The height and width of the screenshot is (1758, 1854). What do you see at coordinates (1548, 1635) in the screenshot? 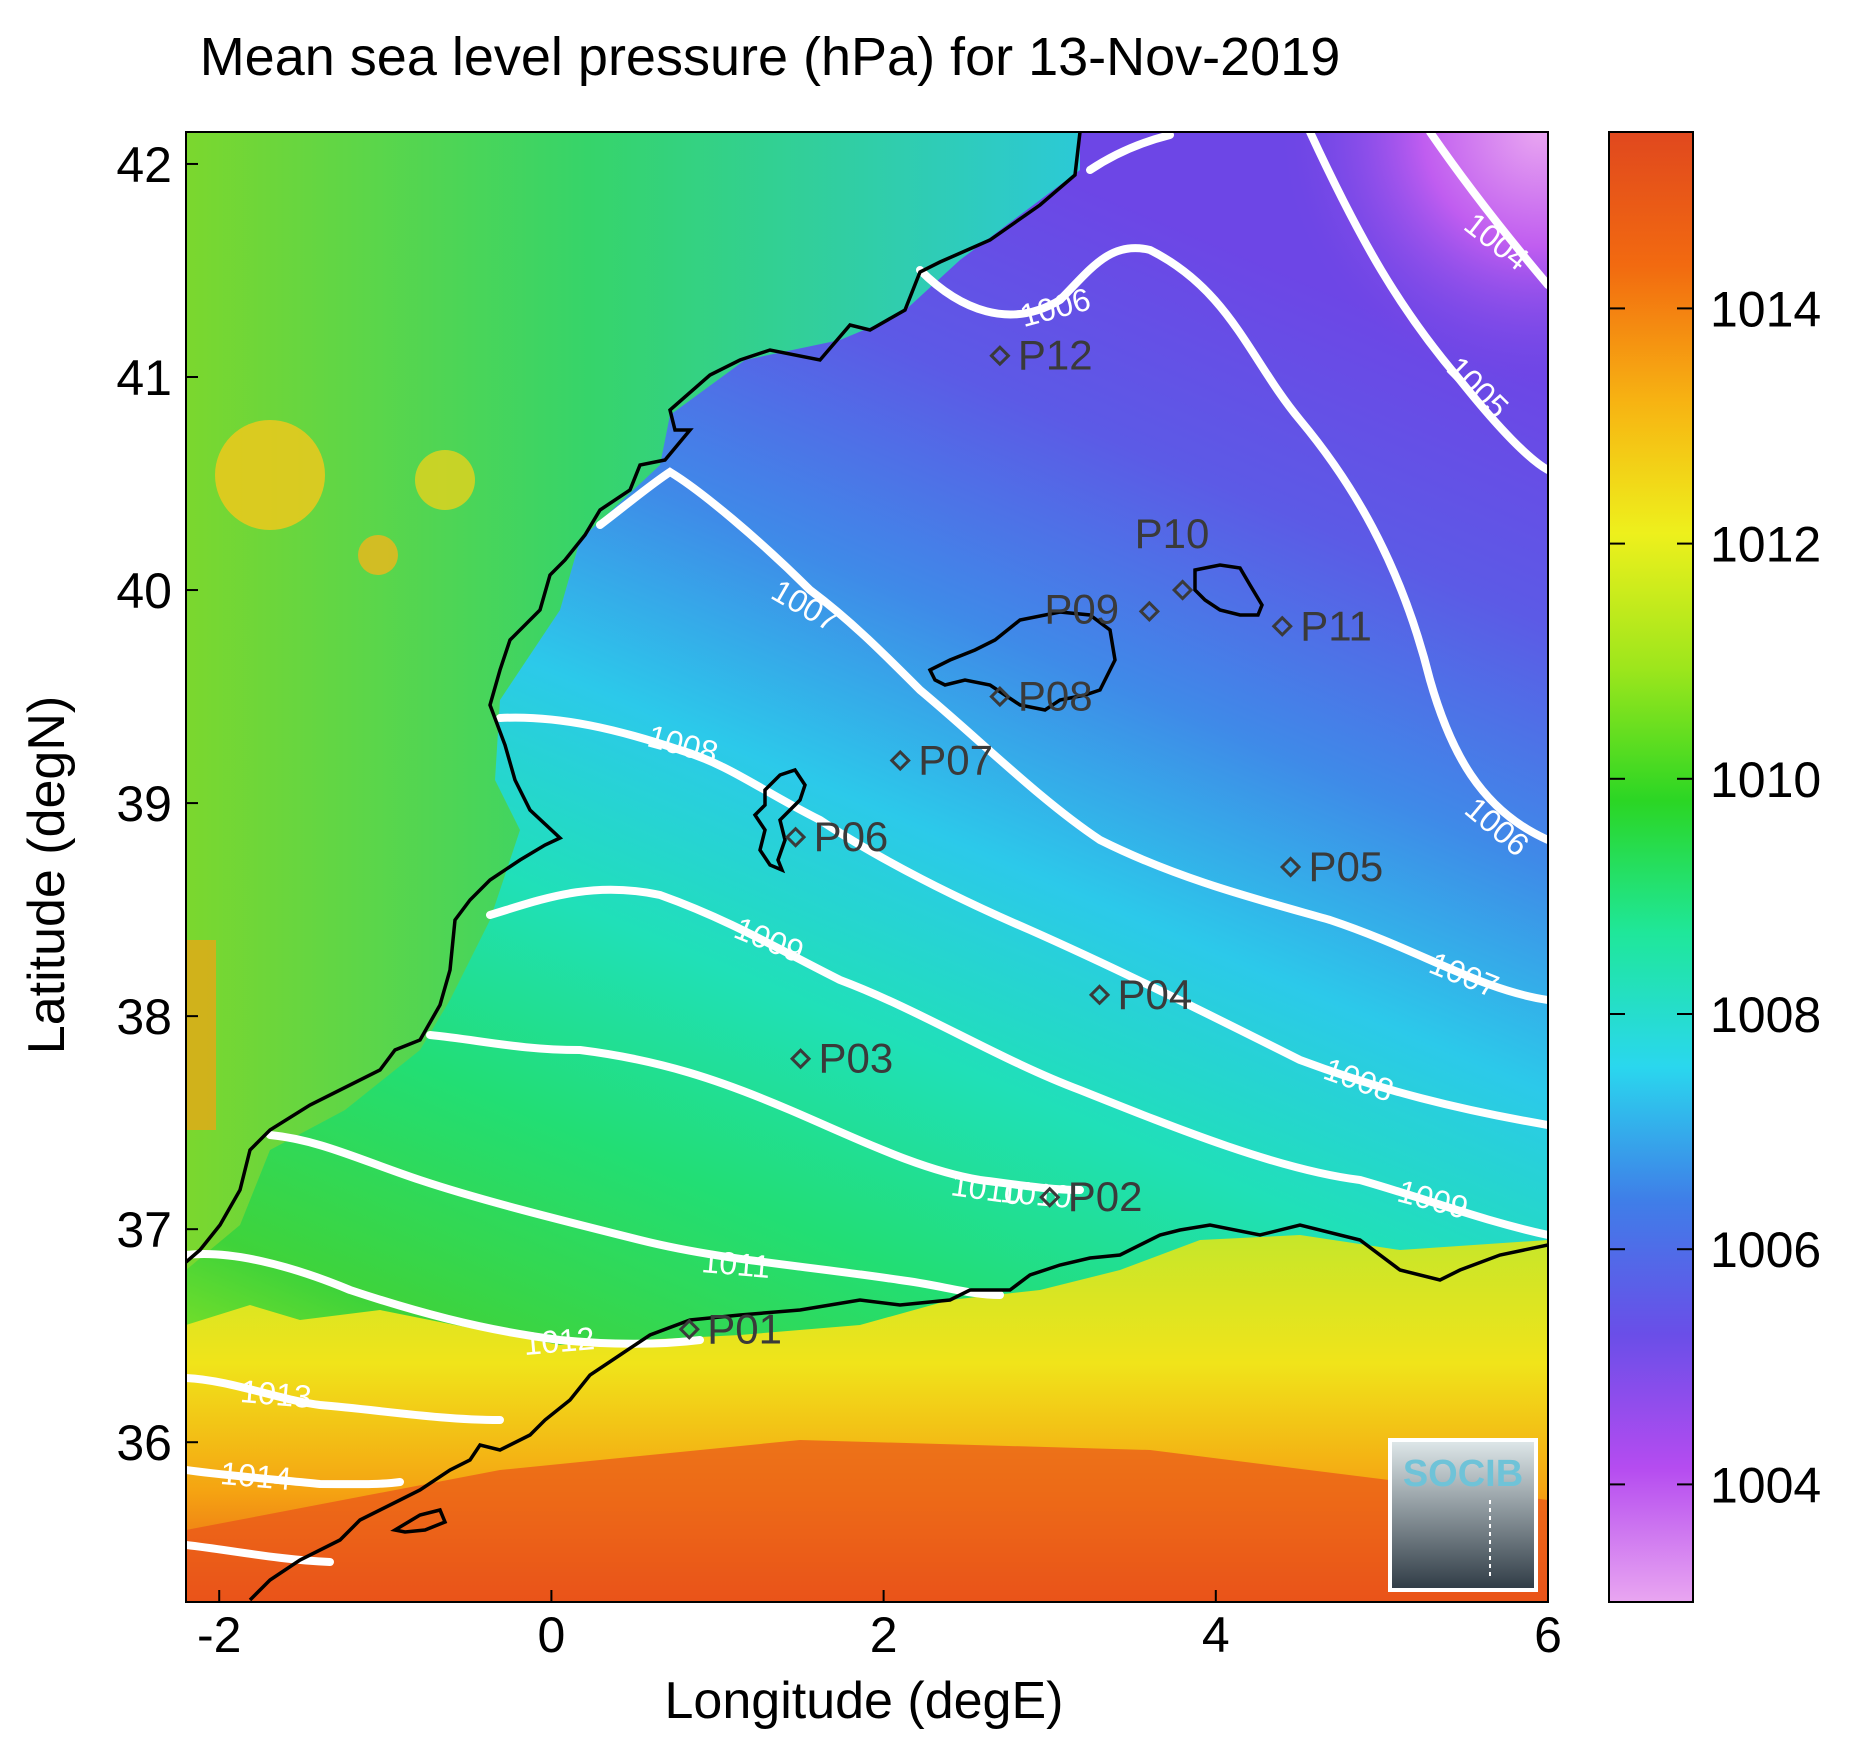
I see `x-tick-label: 6` at bounding box center [1548, 1635].